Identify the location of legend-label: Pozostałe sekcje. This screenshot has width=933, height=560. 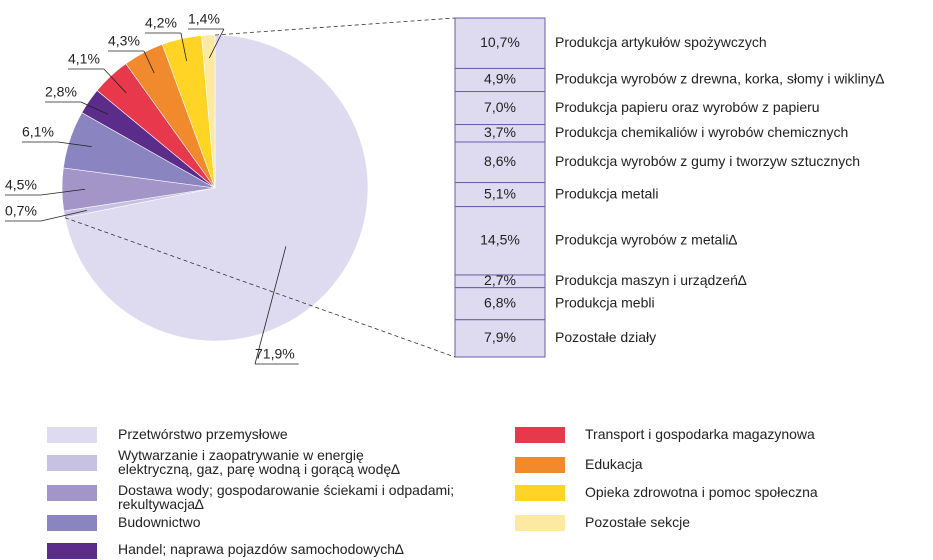
(638, 522).